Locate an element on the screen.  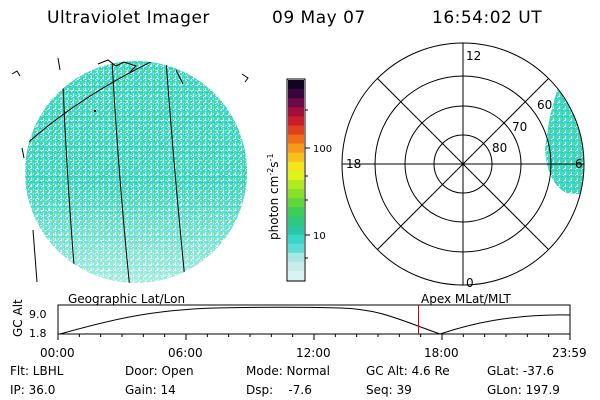
color-bar-tick-label: 100 is located at coordinates (322, 149).